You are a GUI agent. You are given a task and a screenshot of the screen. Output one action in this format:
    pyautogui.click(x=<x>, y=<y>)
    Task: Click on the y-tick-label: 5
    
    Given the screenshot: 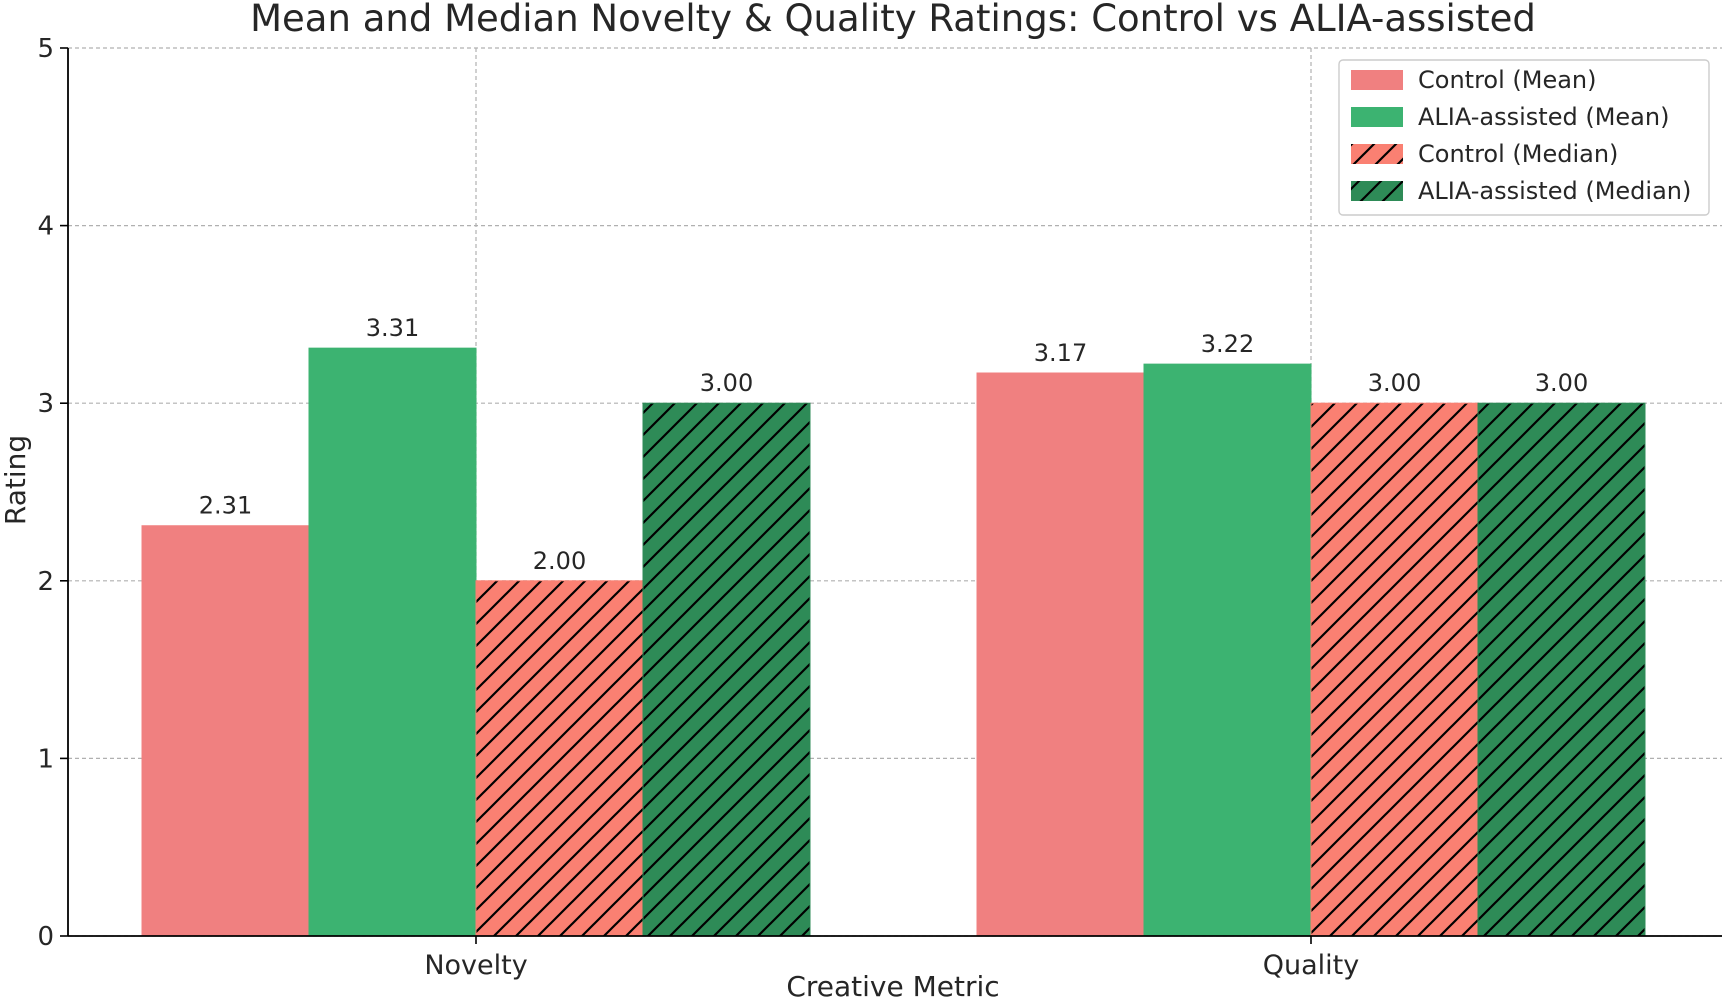 What is the action you would take?
    pyautogui.click(x=45, y=49)
    